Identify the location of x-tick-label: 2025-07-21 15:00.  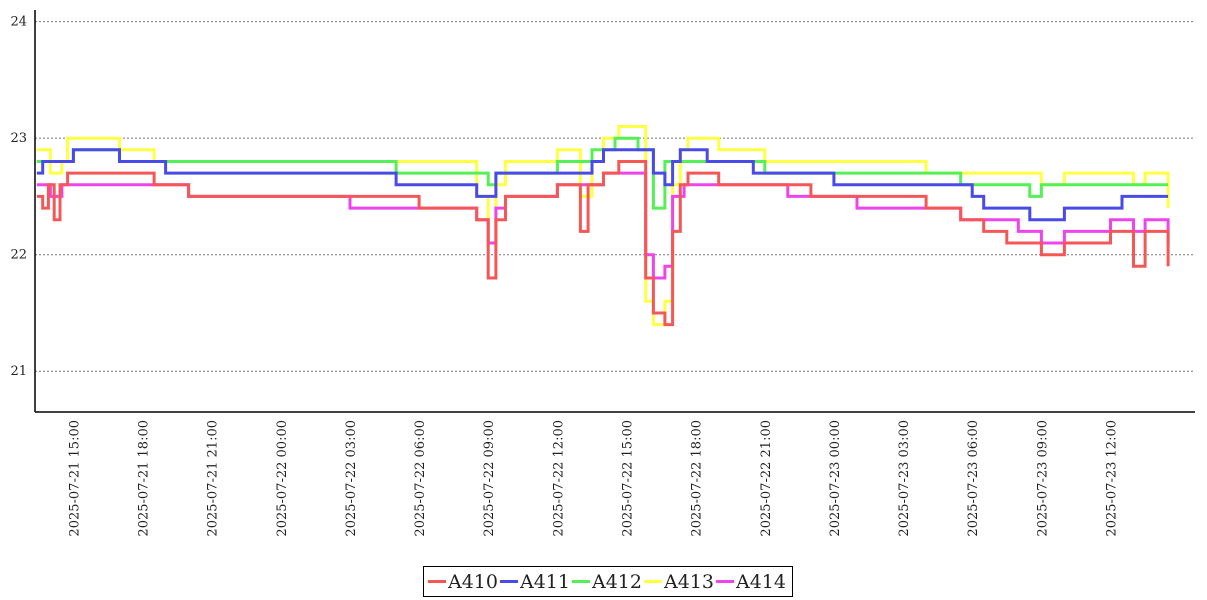
(74, 478).